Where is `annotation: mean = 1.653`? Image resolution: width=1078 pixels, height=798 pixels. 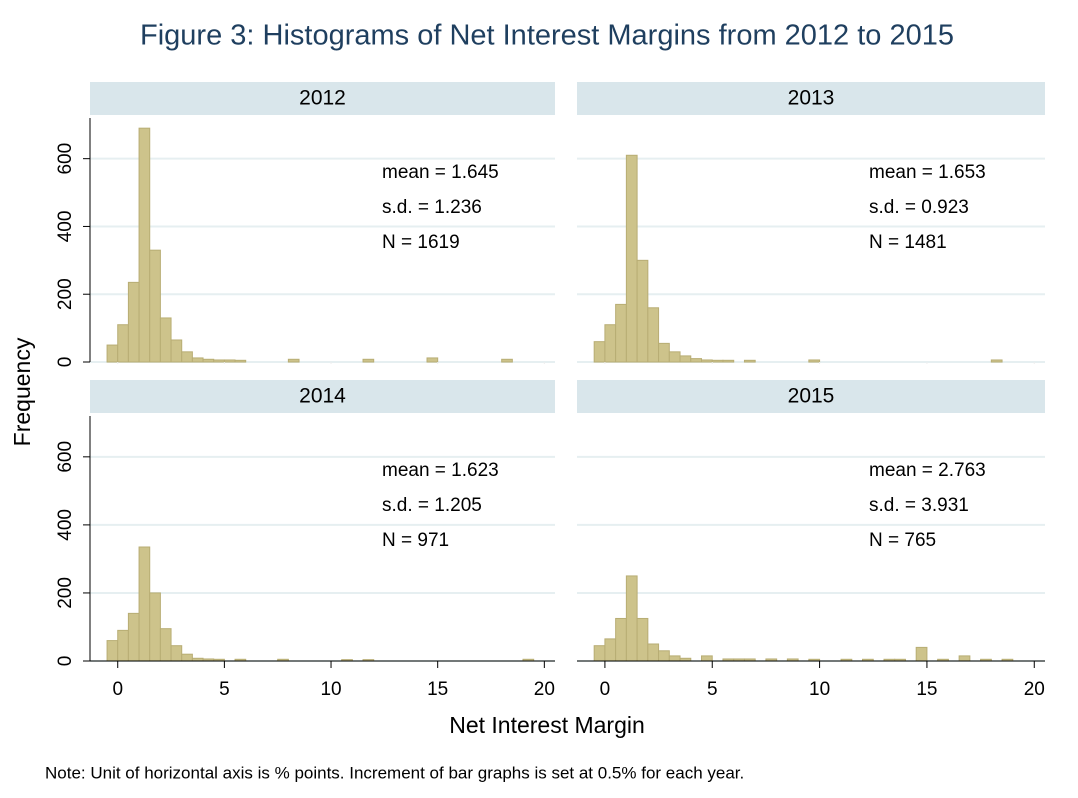 annotation: mean = 1.653 is located at coordinates (927, 172).